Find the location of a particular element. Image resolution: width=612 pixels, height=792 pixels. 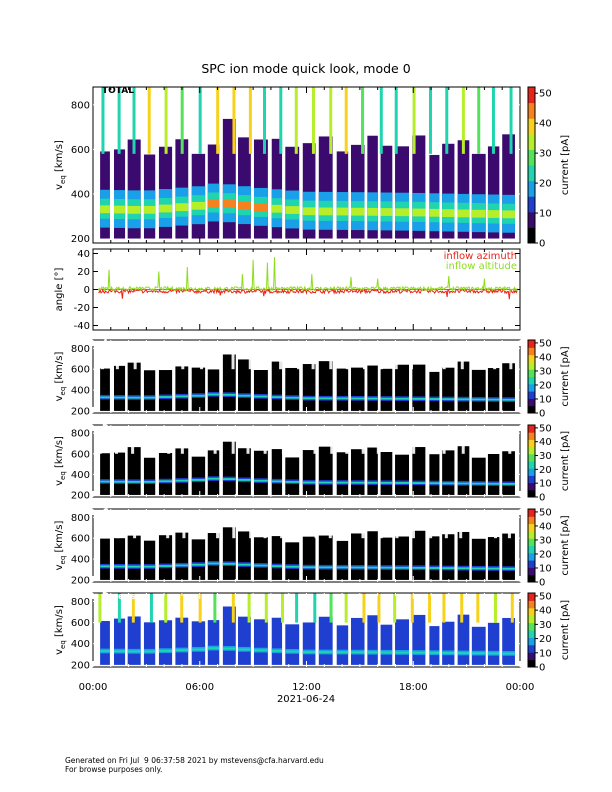

panel-label: A sensor is located at coordinates (124, 344).